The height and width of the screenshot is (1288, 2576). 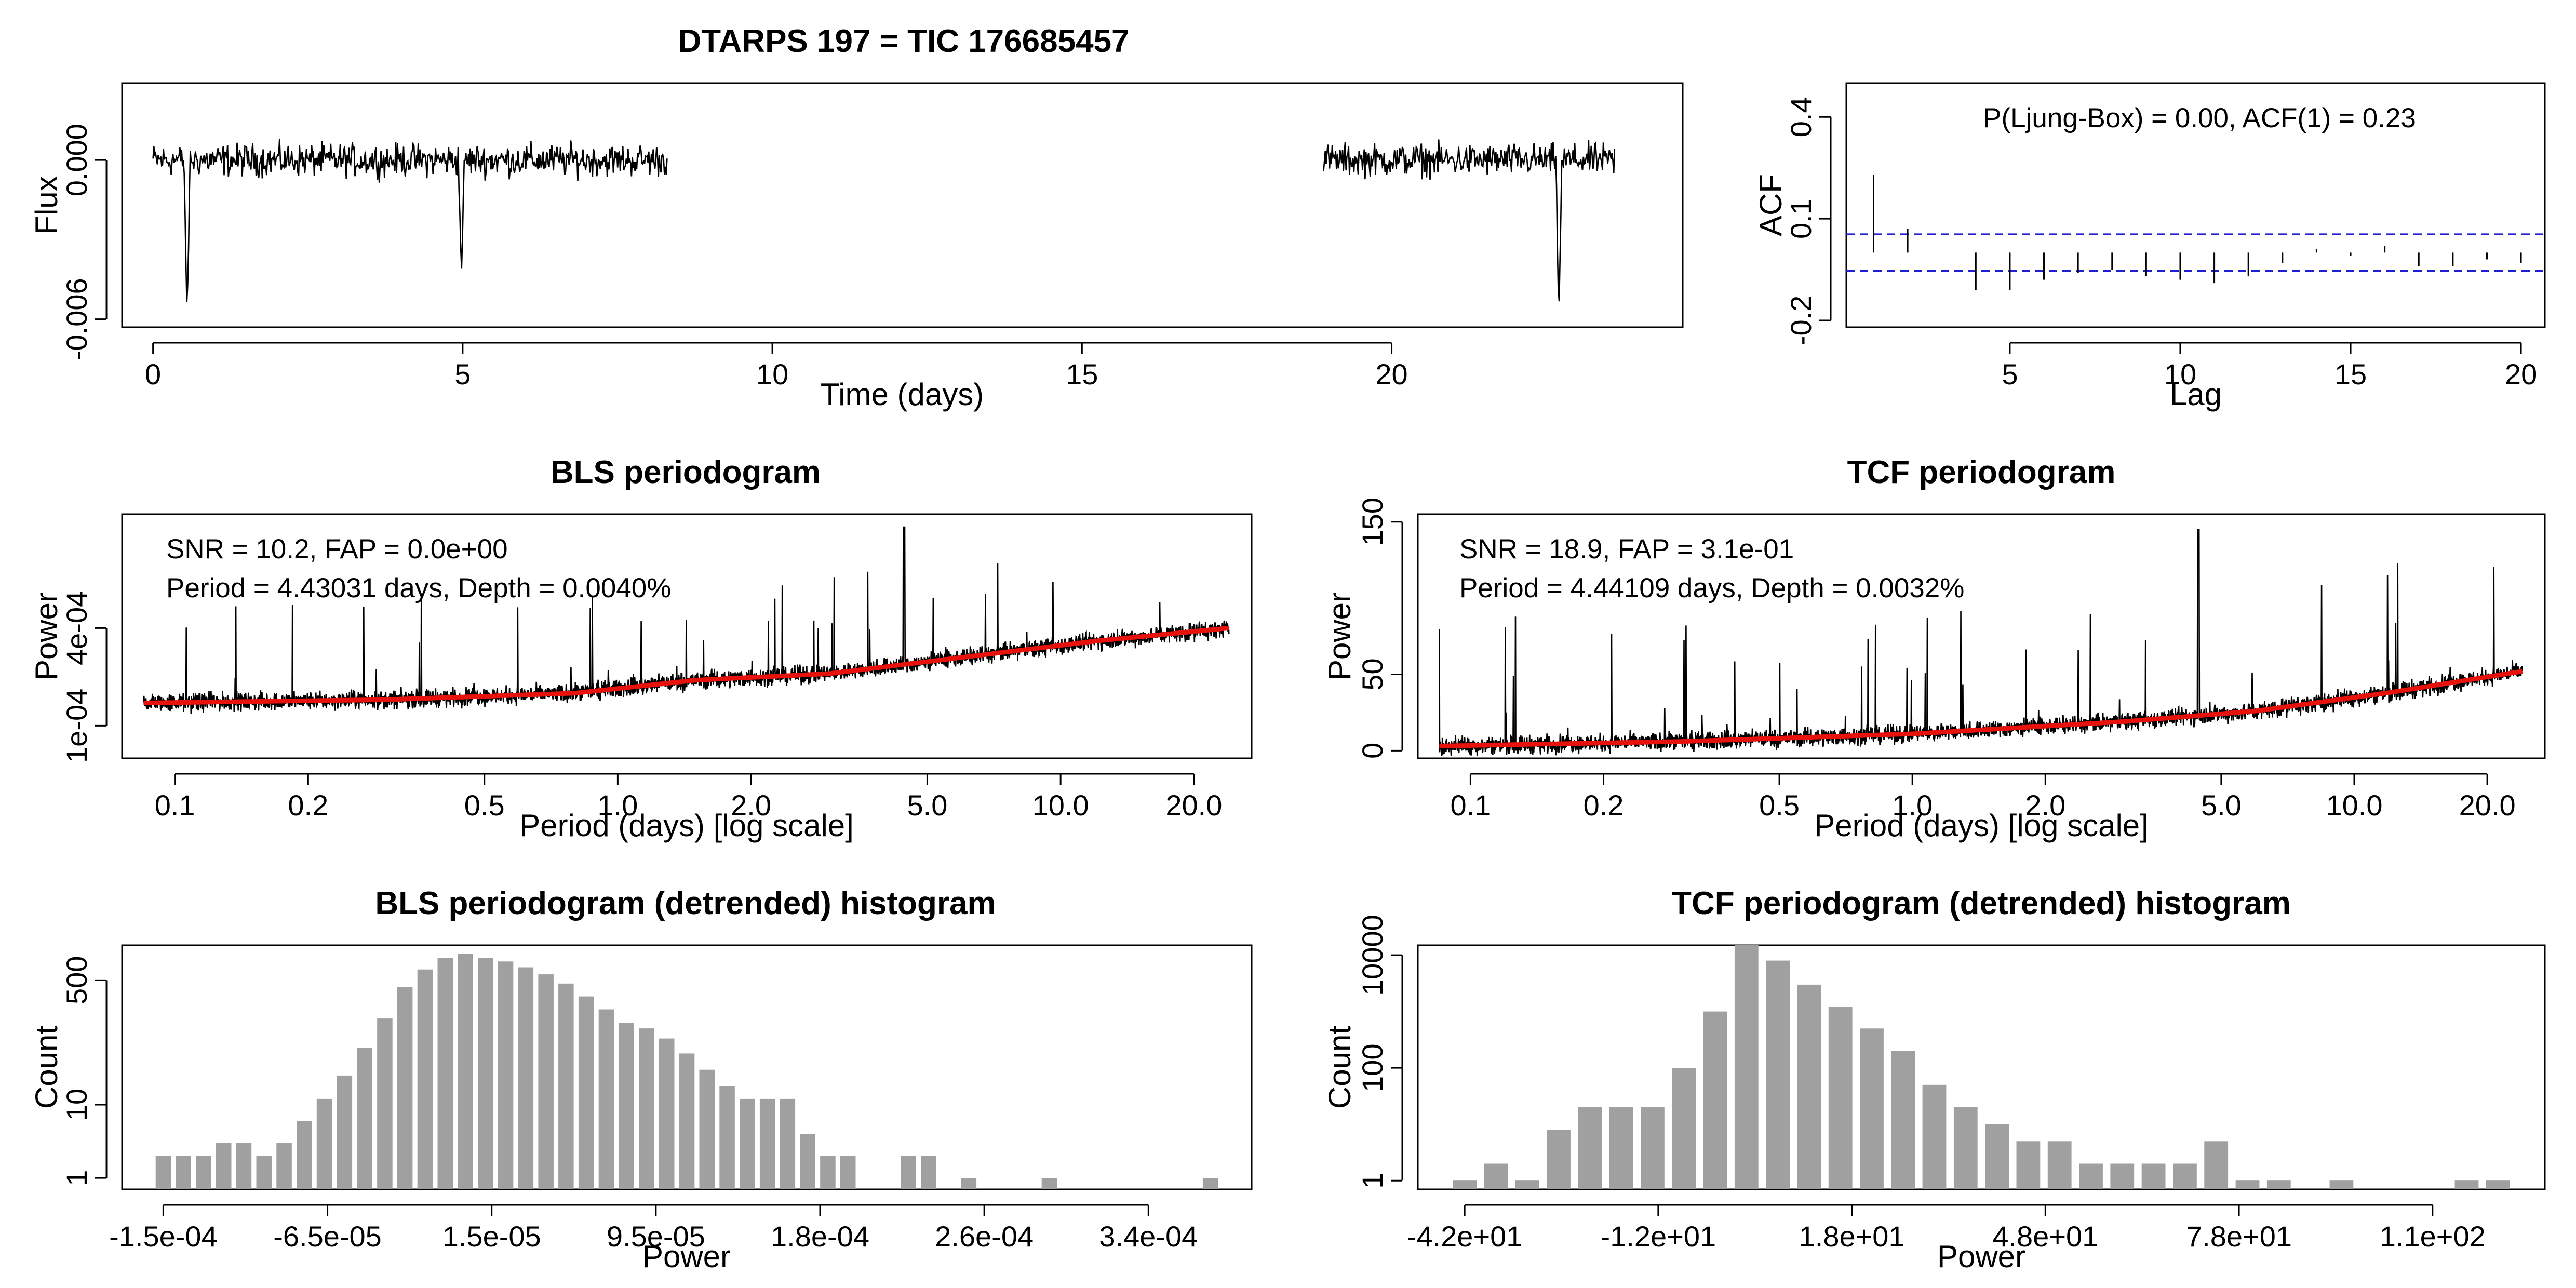 I want to click on acf-confidence-band, so click(x=2195, y=253).